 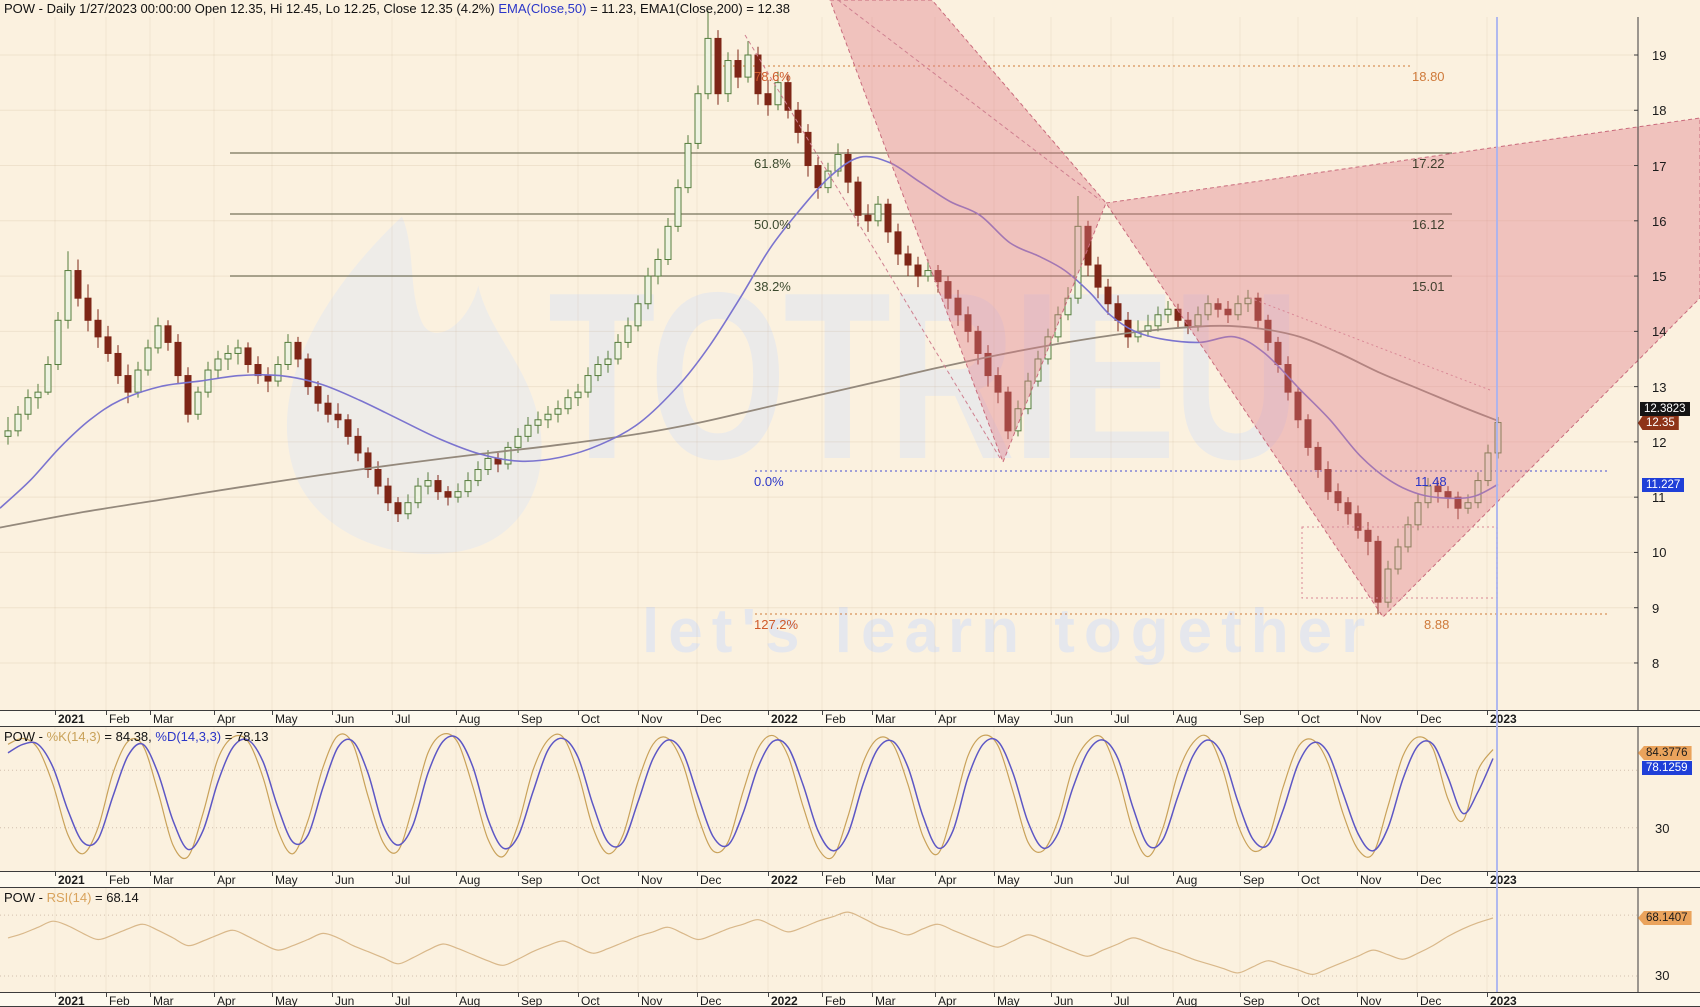 I want to click on stoch-level-label: 30, so click(x=1662, y=828).